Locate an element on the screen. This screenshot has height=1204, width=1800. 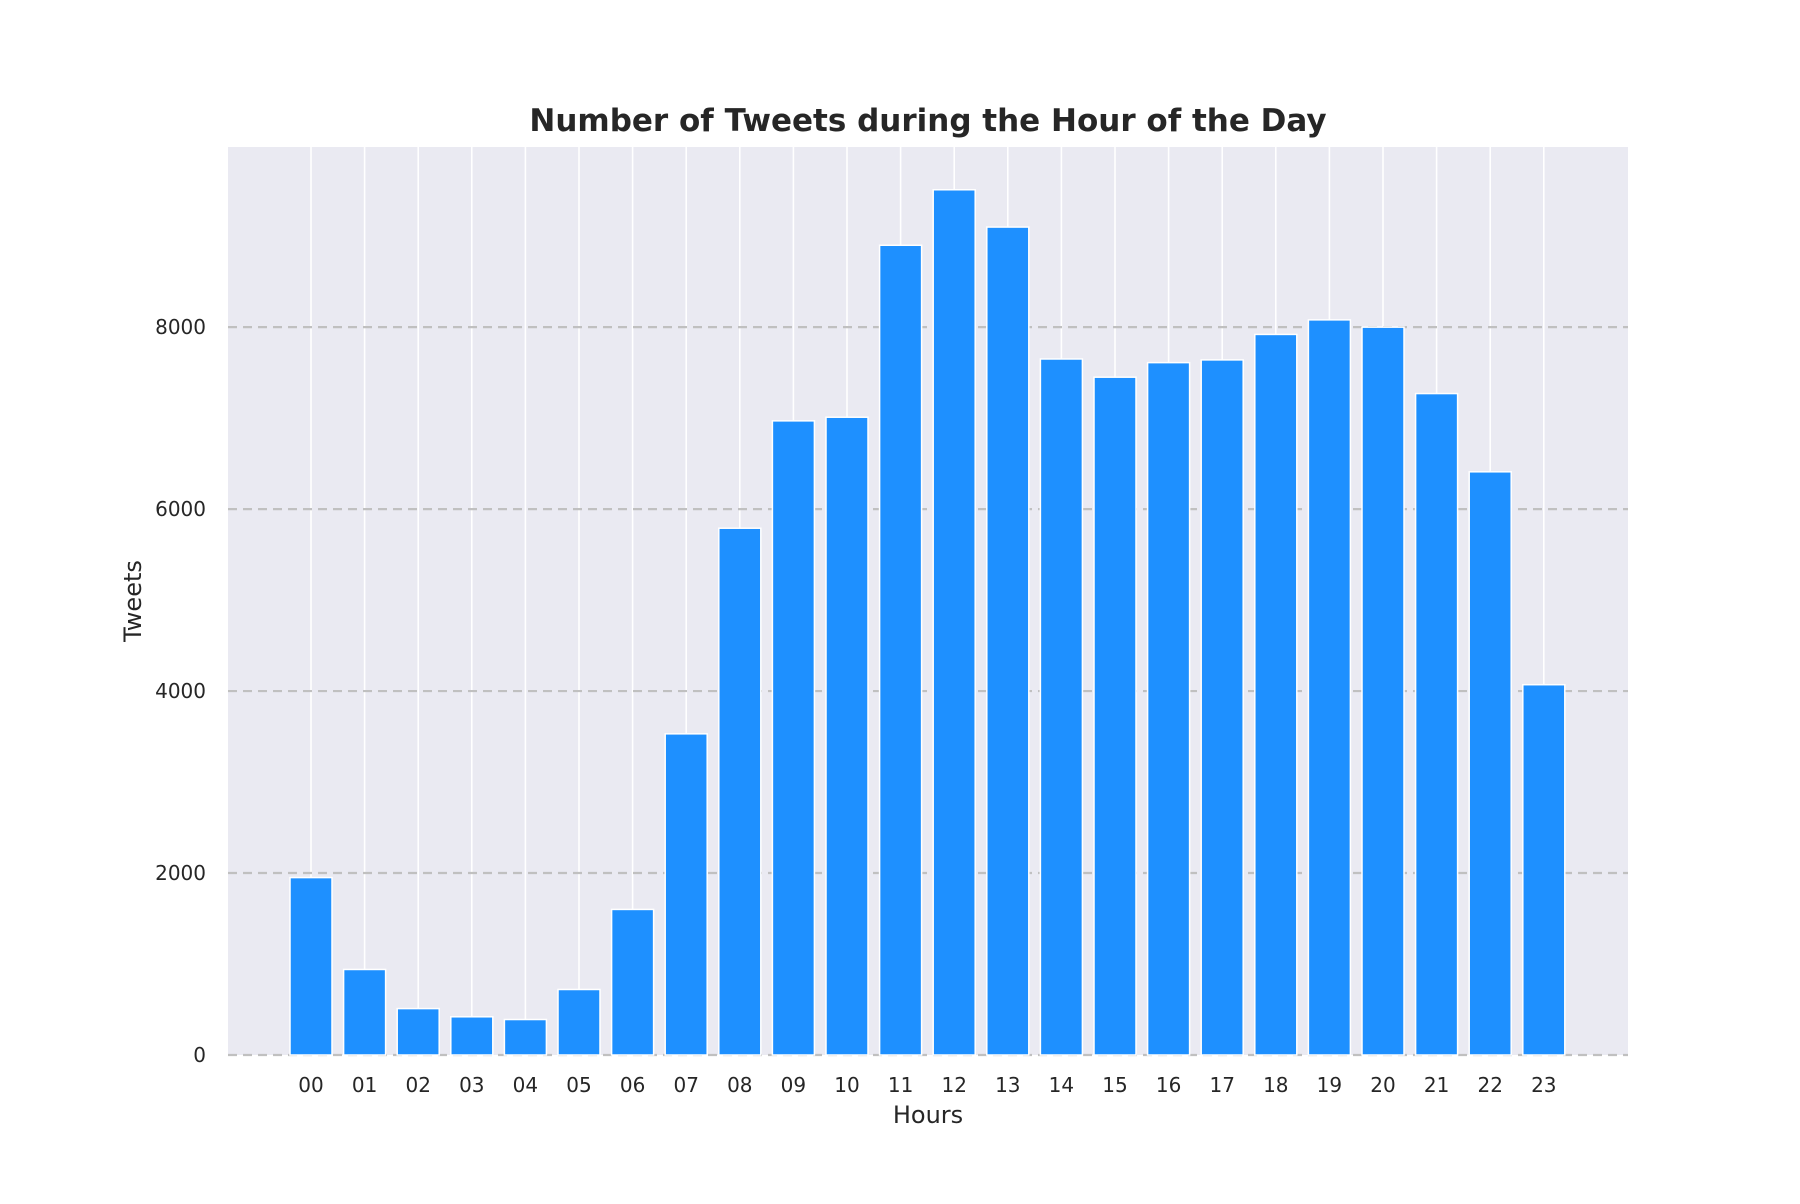
x-tick-label: 19 is located at coordinates (1329, 1085).